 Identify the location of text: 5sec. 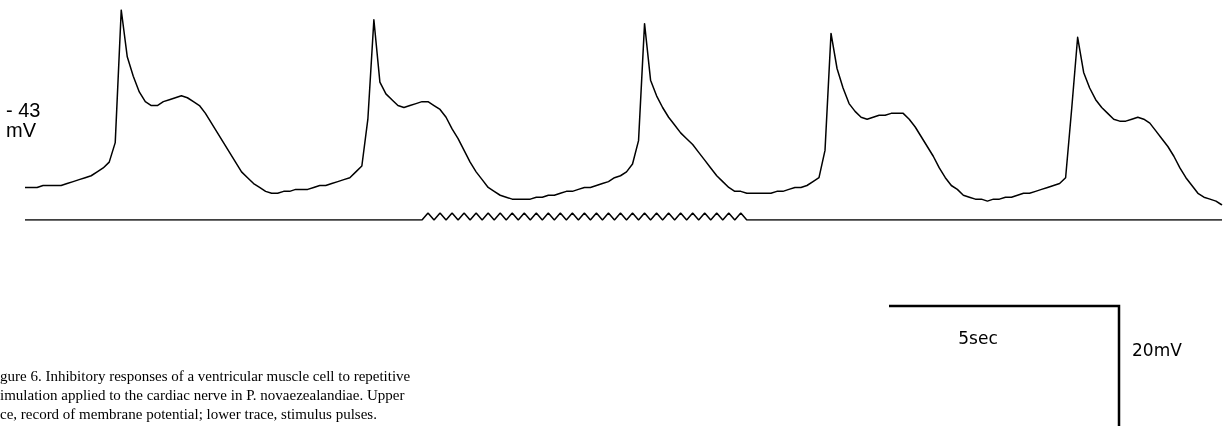
(978, 338).